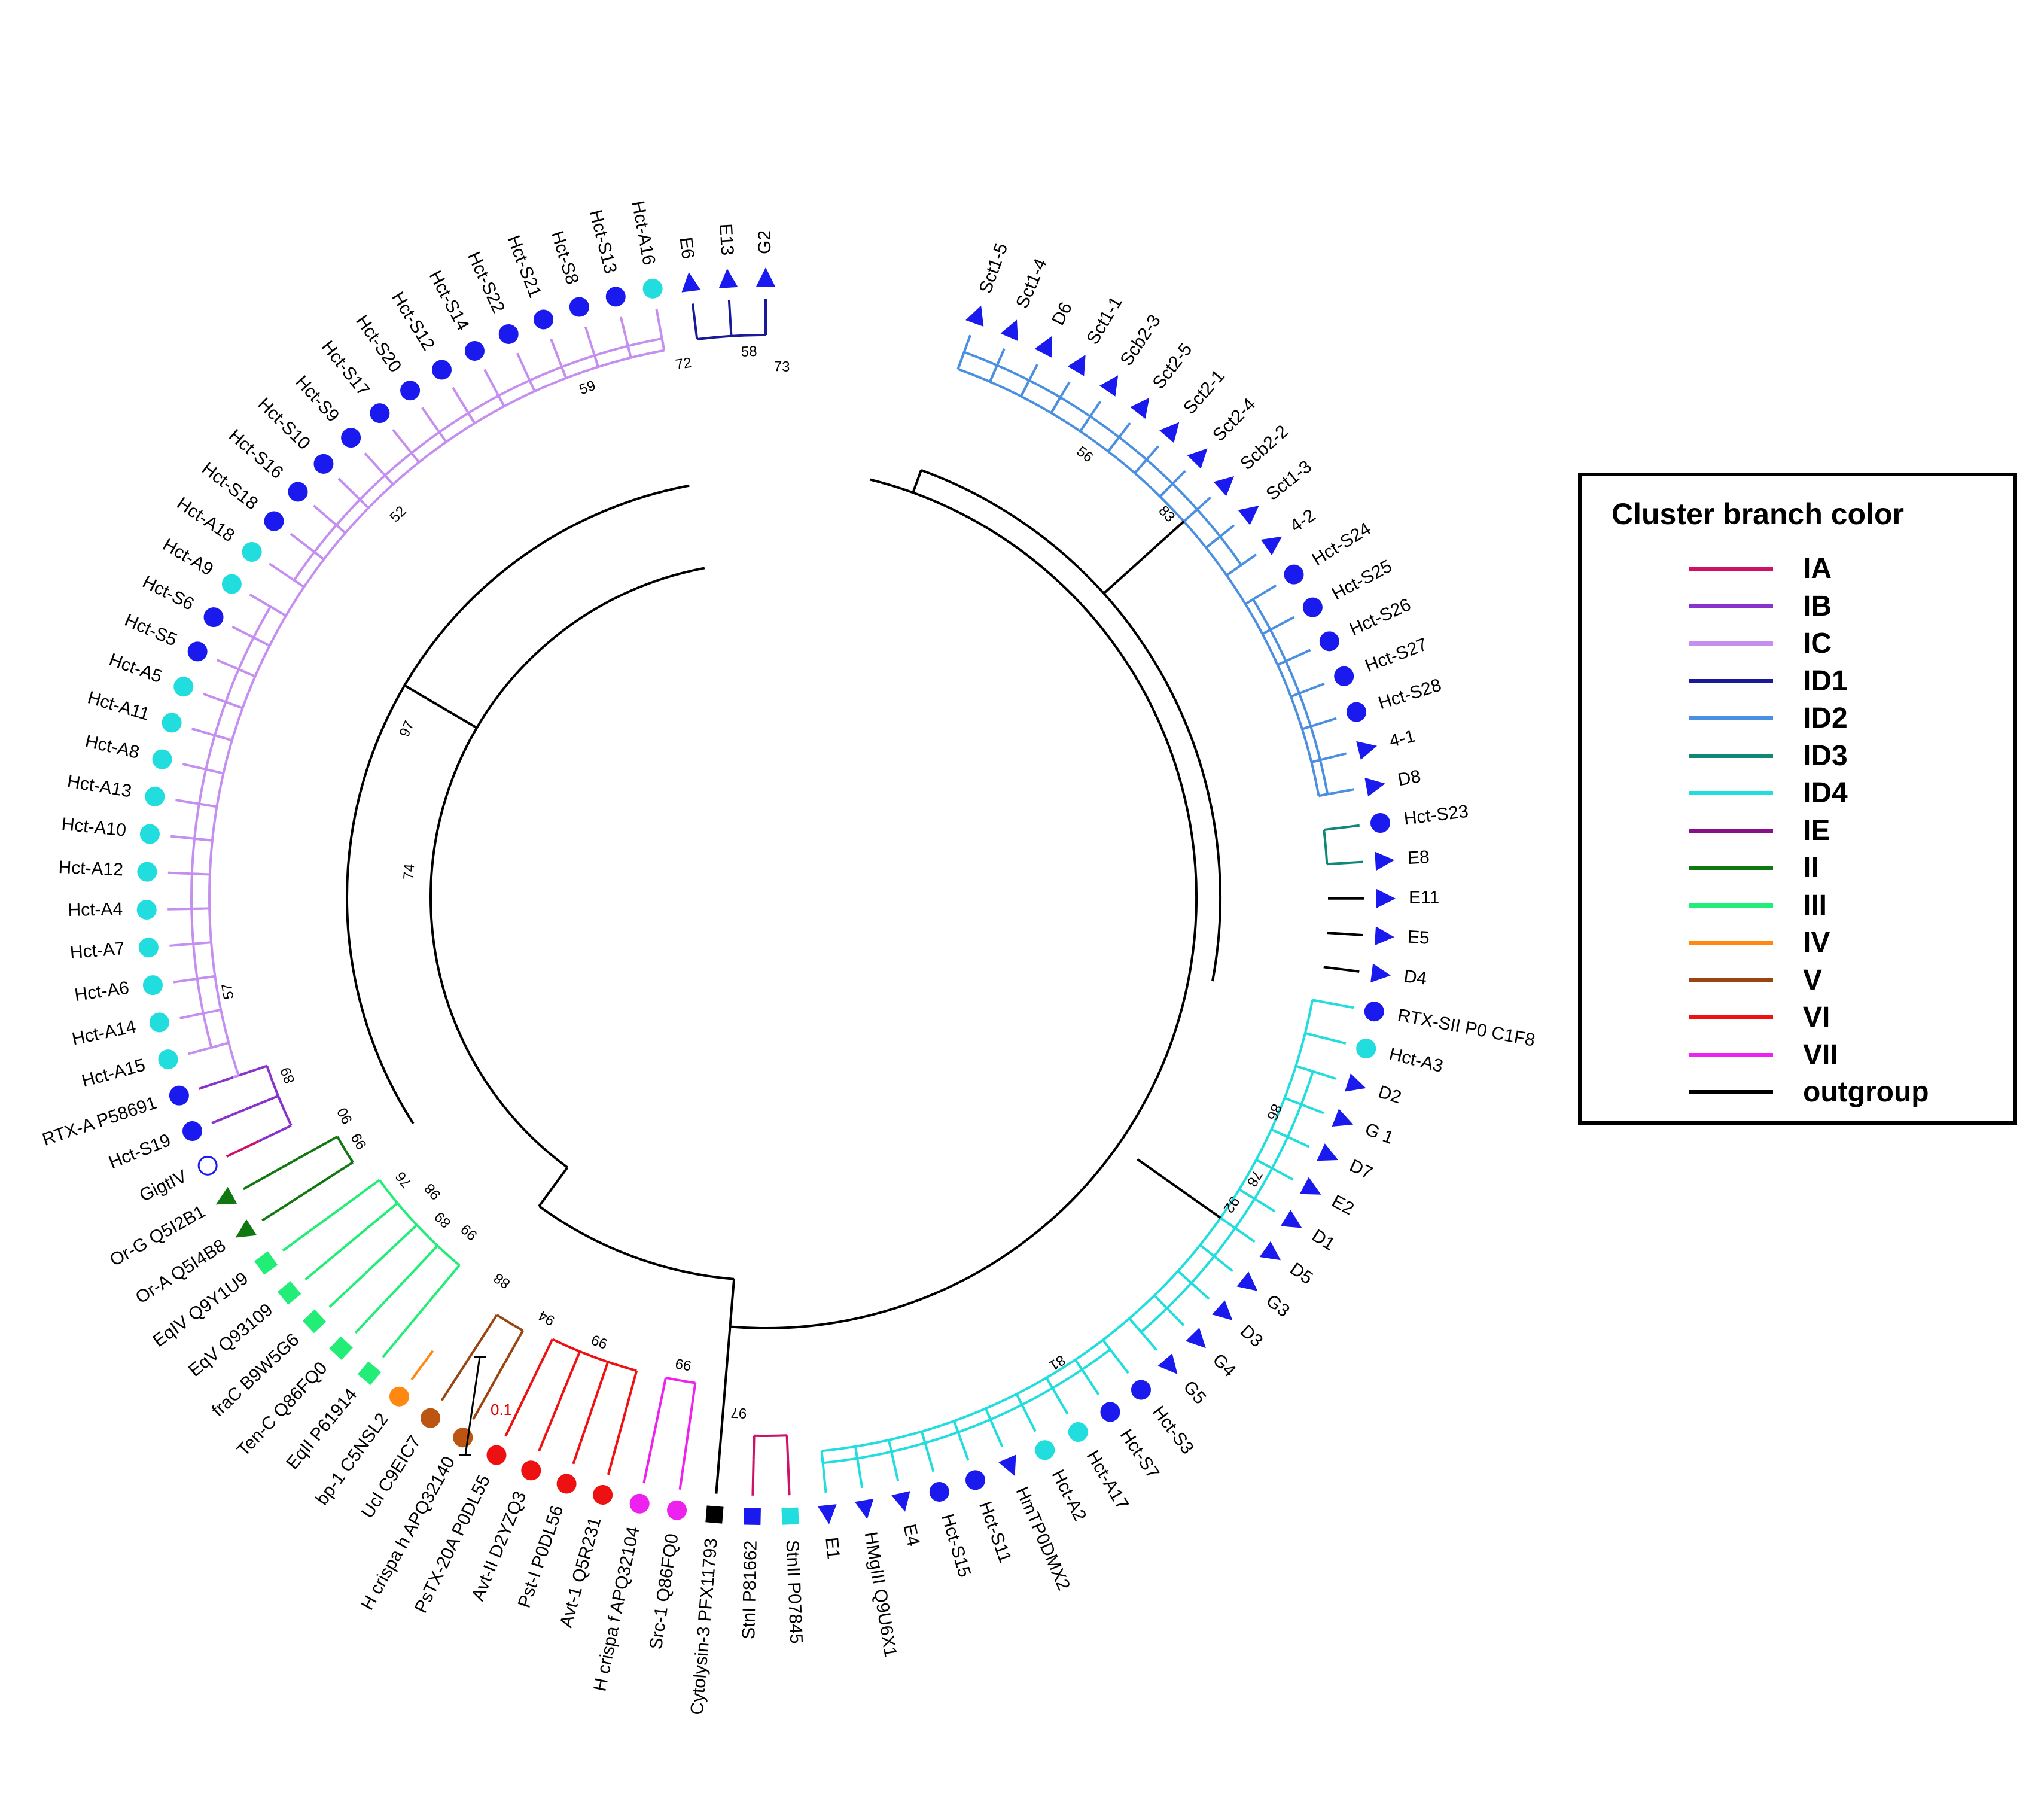 This screenshot has width=2044, height=1817. I want to click on leaf-label: Hct-A9, so click(188, 557).